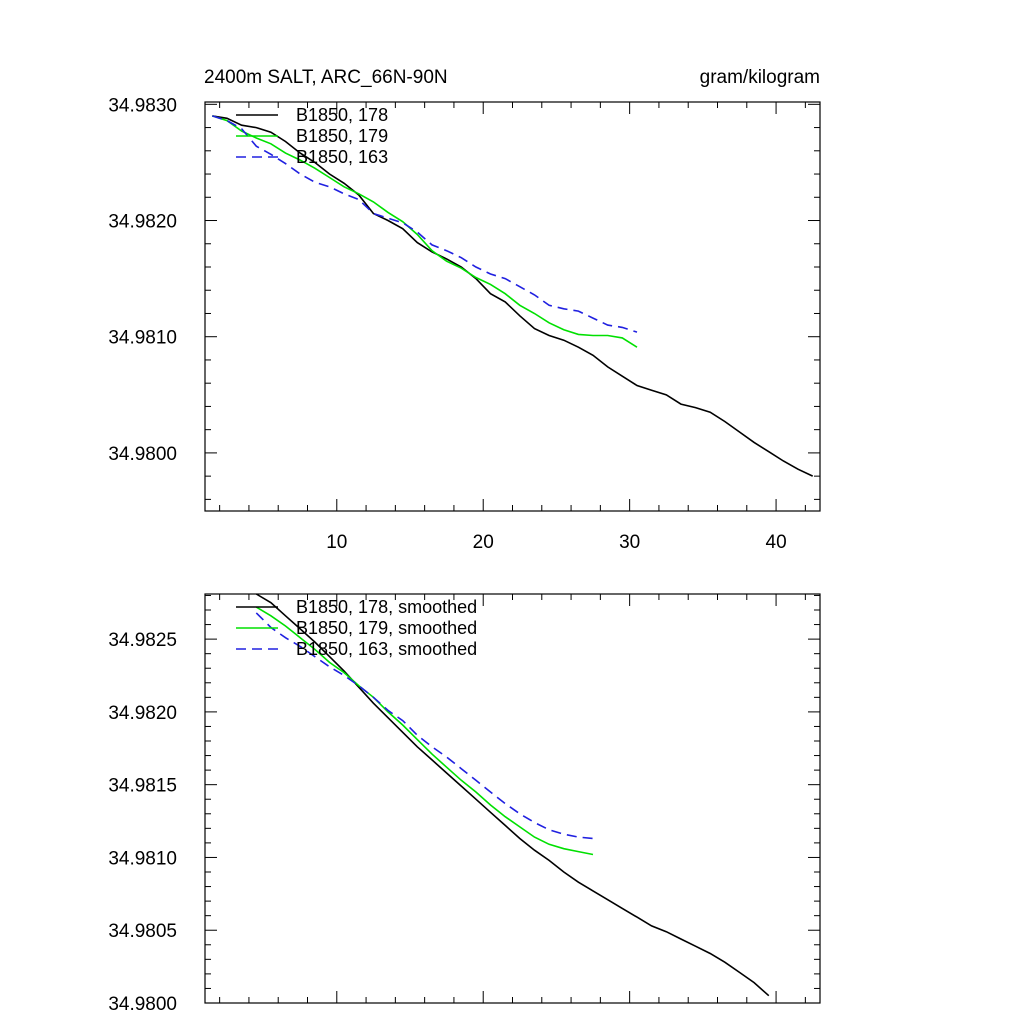 This screenshot has width=1024, height=1024. Describe the element at coordinates (342, 157) in the screenshot. I see `legend-label: B1850, 163` at that location.